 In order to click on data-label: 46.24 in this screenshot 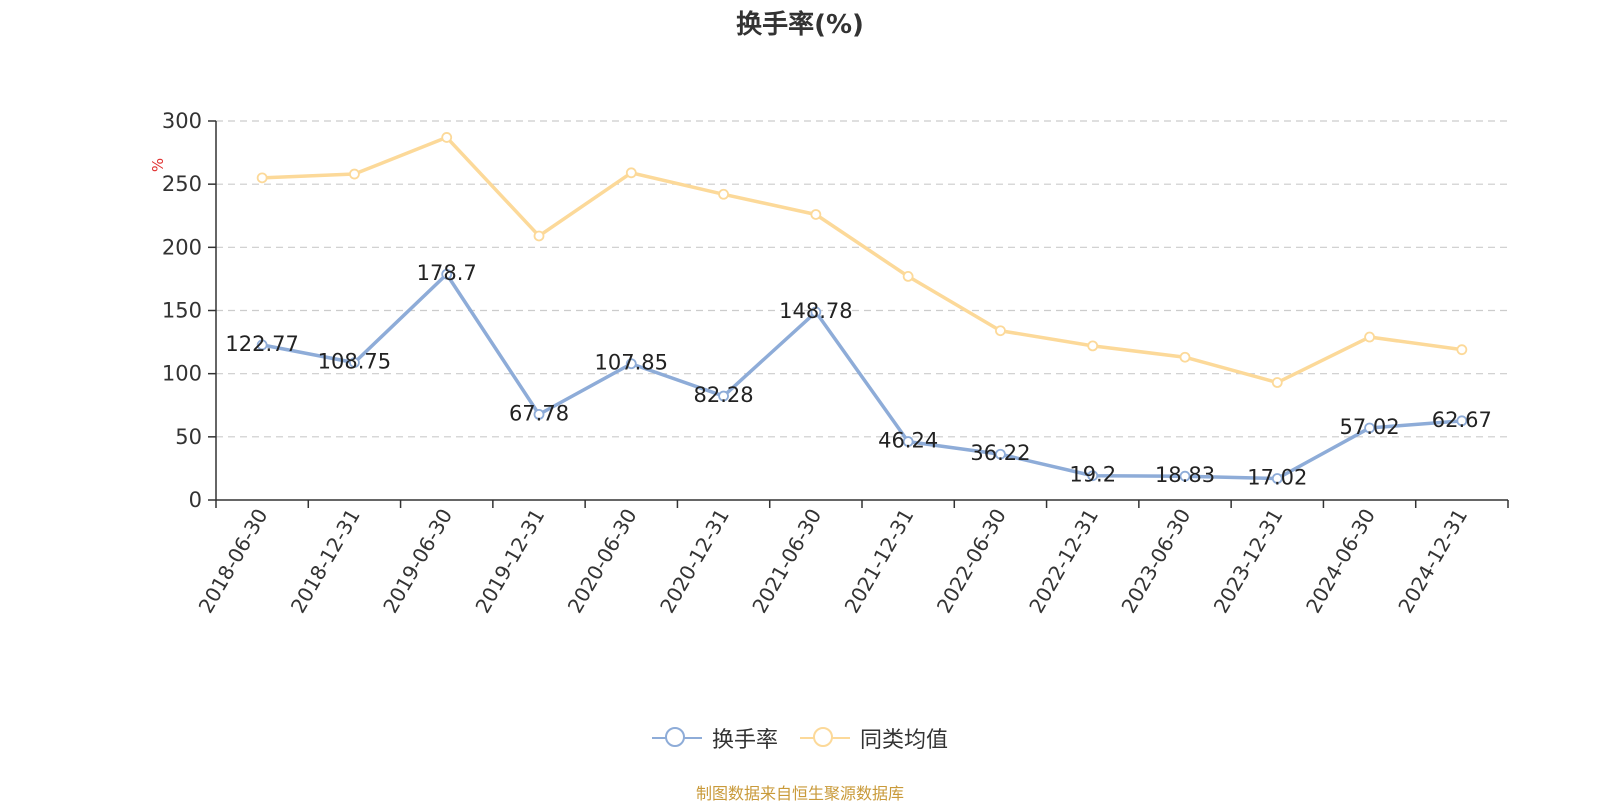, I will do `click(908, 441)`.